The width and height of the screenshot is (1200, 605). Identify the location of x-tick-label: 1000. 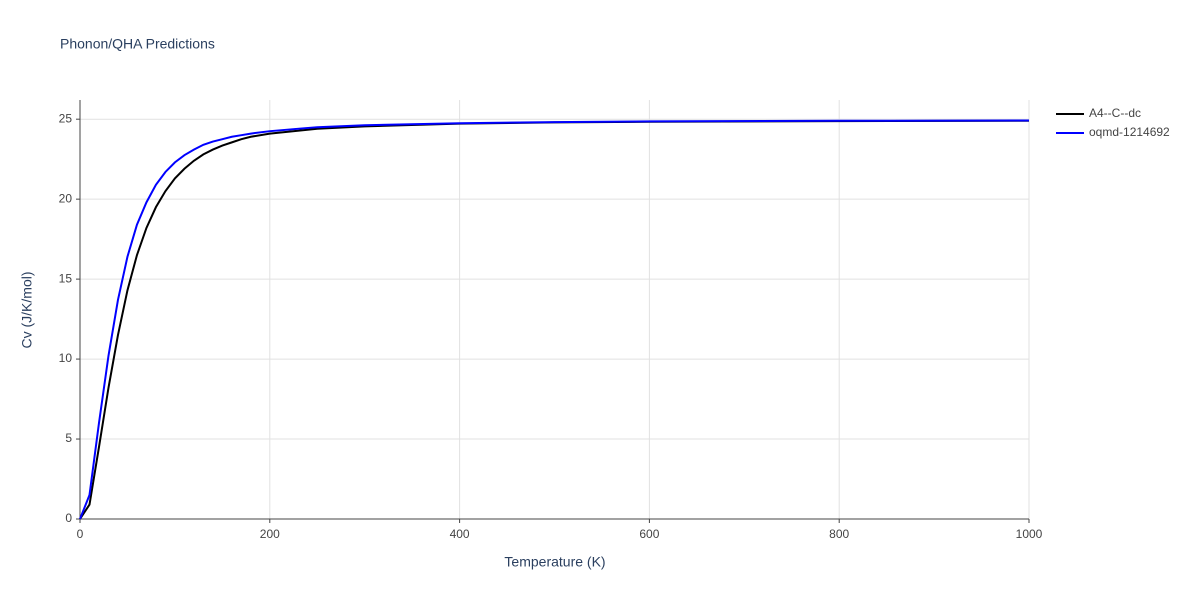
(1029, 534).